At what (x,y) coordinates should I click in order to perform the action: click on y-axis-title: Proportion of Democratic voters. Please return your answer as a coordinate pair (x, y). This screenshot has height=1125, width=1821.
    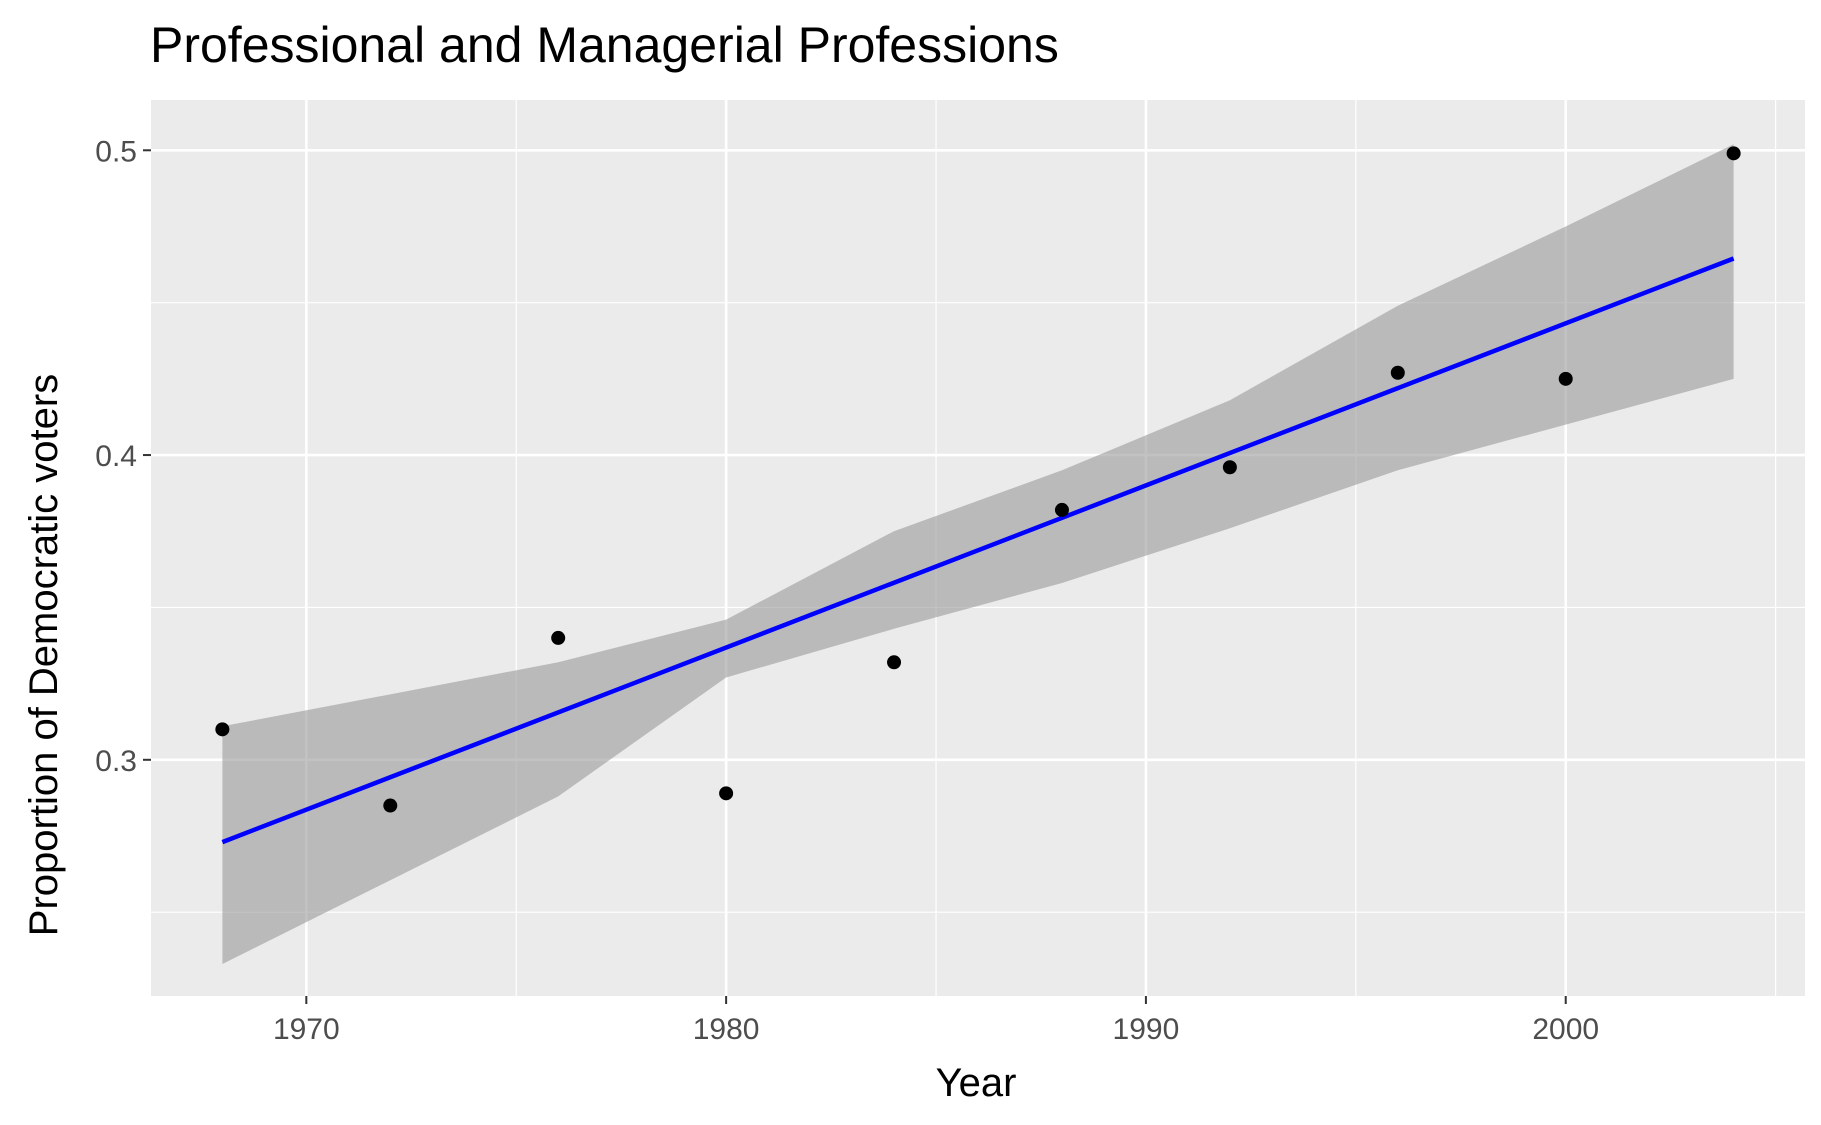
    Looking at the image, I should click on (44, 655).